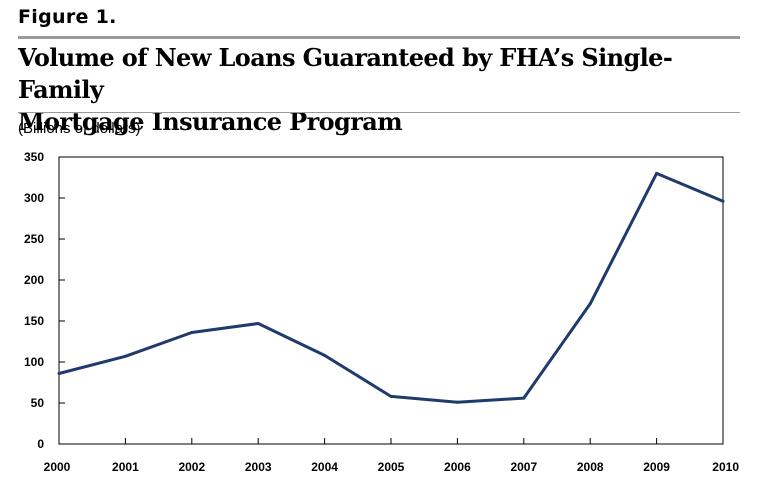 This screenshot has width=757, height=490. What do you see at coordinates (590, 467) in the screenshot?
I see `x-tick-label: 2008` at bounding box center [590, 467].